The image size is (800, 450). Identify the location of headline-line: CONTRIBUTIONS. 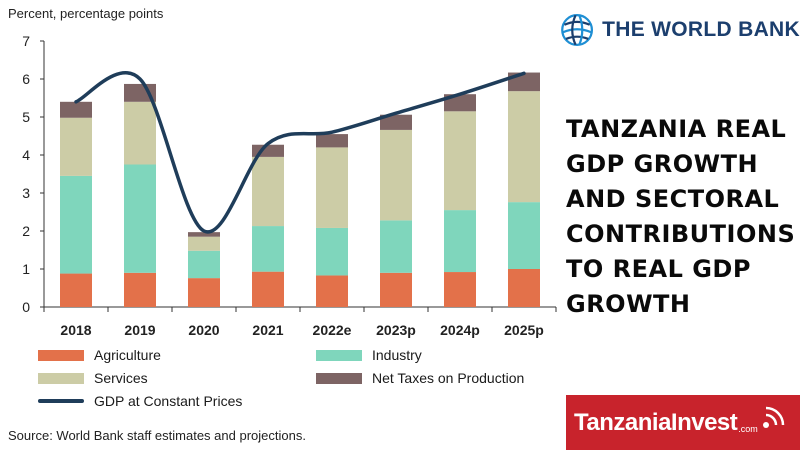
(681, 234).